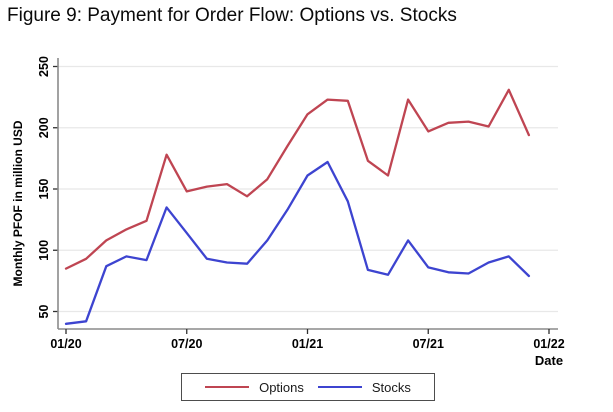 Image resolution: width=613 pixels, height=412 pixels. I want to click on x-tick-label: 07/20, so click(186, 344).